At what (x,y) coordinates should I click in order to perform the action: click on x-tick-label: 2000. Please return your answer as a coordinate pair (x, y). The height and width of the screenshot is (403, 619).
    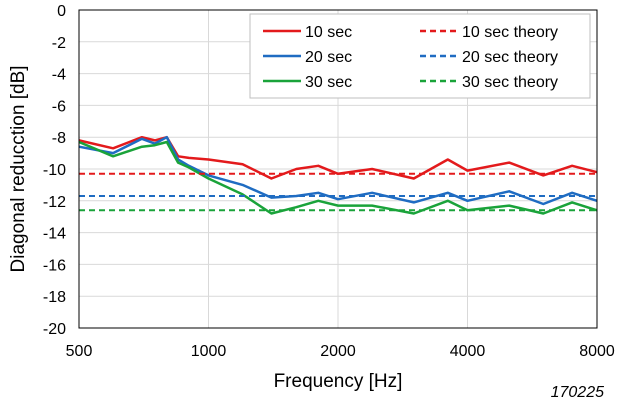
    Looking at the image, I should click on (338, 351).